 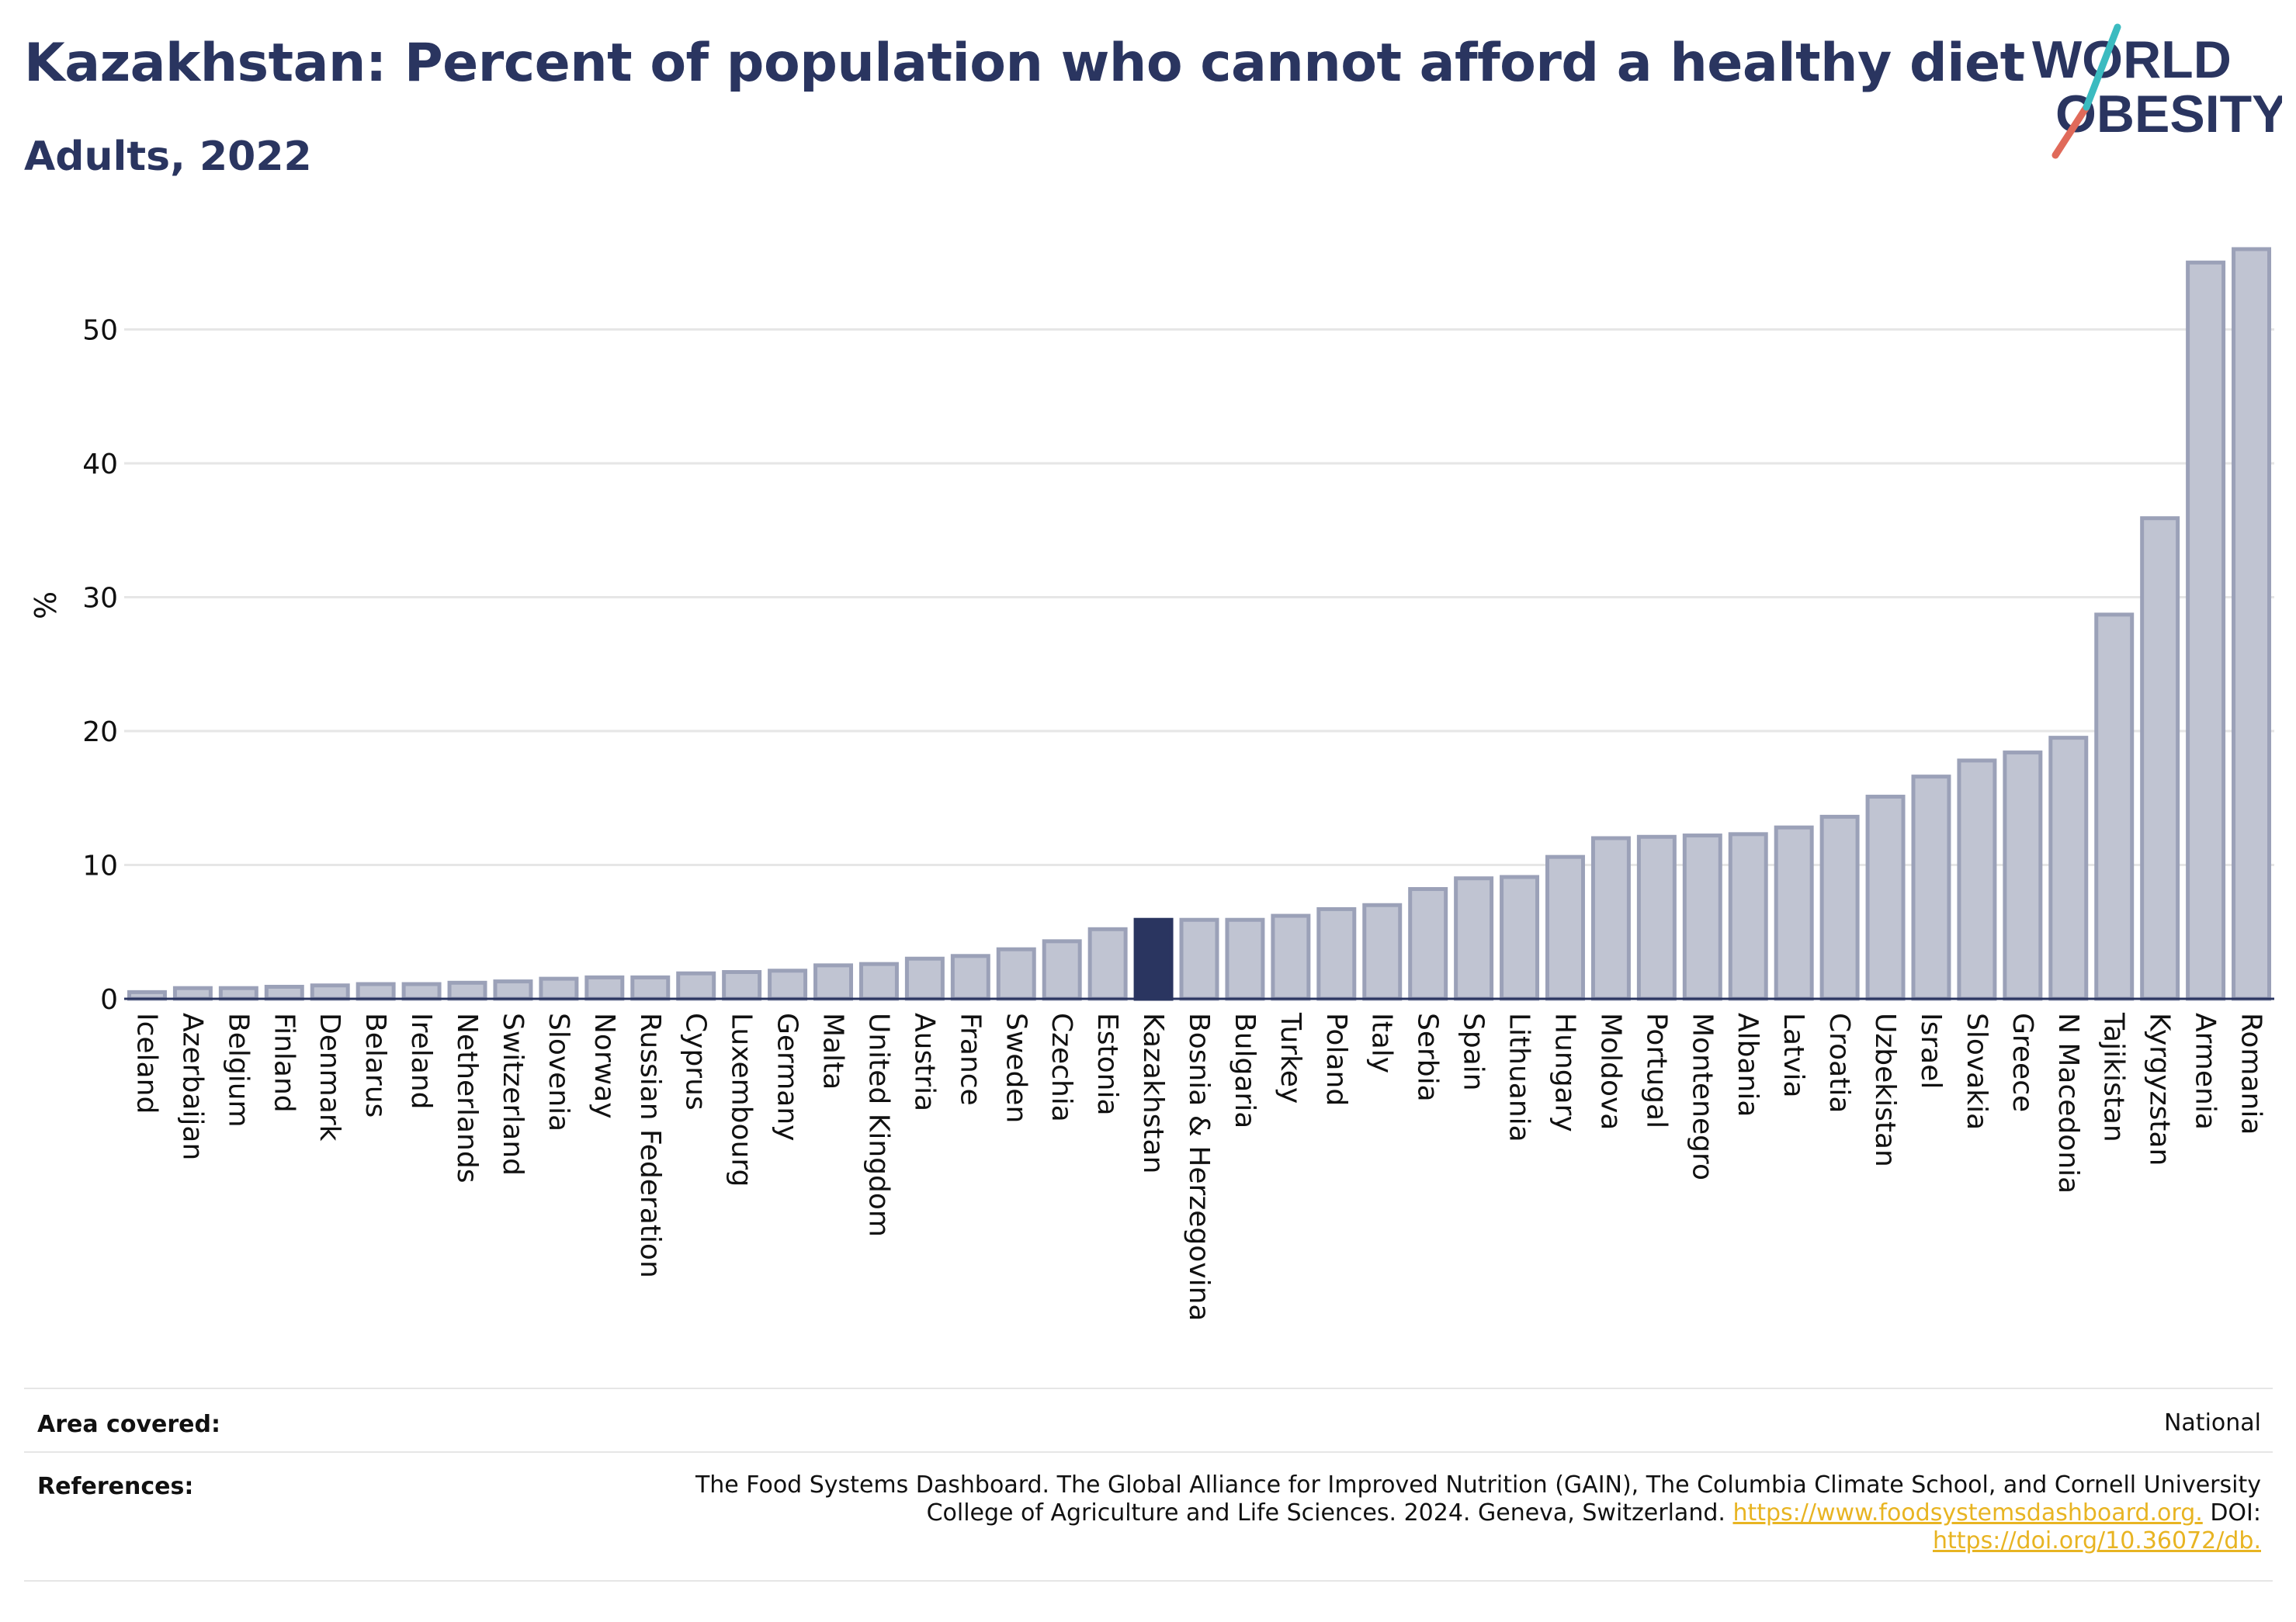 What do you see at coordinates (100, 331) in the screenshot?
I see `y-tick-label: 50` at bounding box center [100, 331].